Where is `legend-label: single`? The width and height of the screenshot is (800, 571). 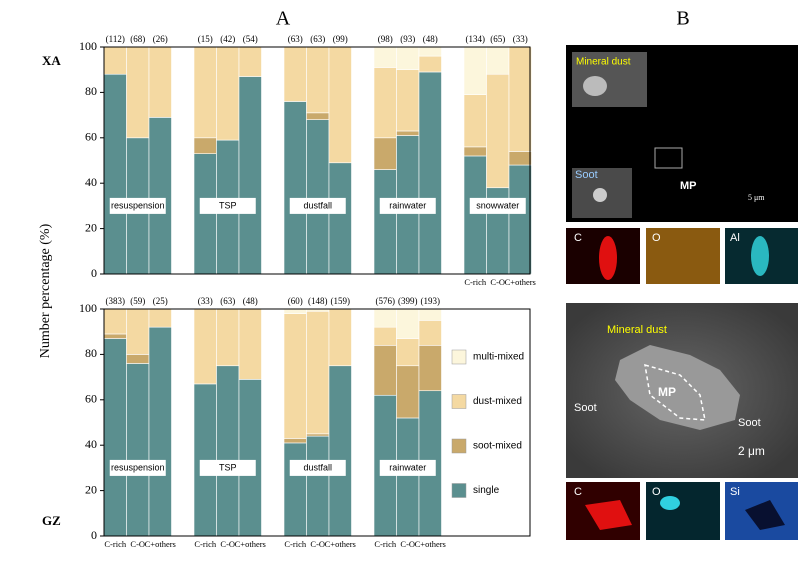 legend-label: single is located at coordinates (486, 490).